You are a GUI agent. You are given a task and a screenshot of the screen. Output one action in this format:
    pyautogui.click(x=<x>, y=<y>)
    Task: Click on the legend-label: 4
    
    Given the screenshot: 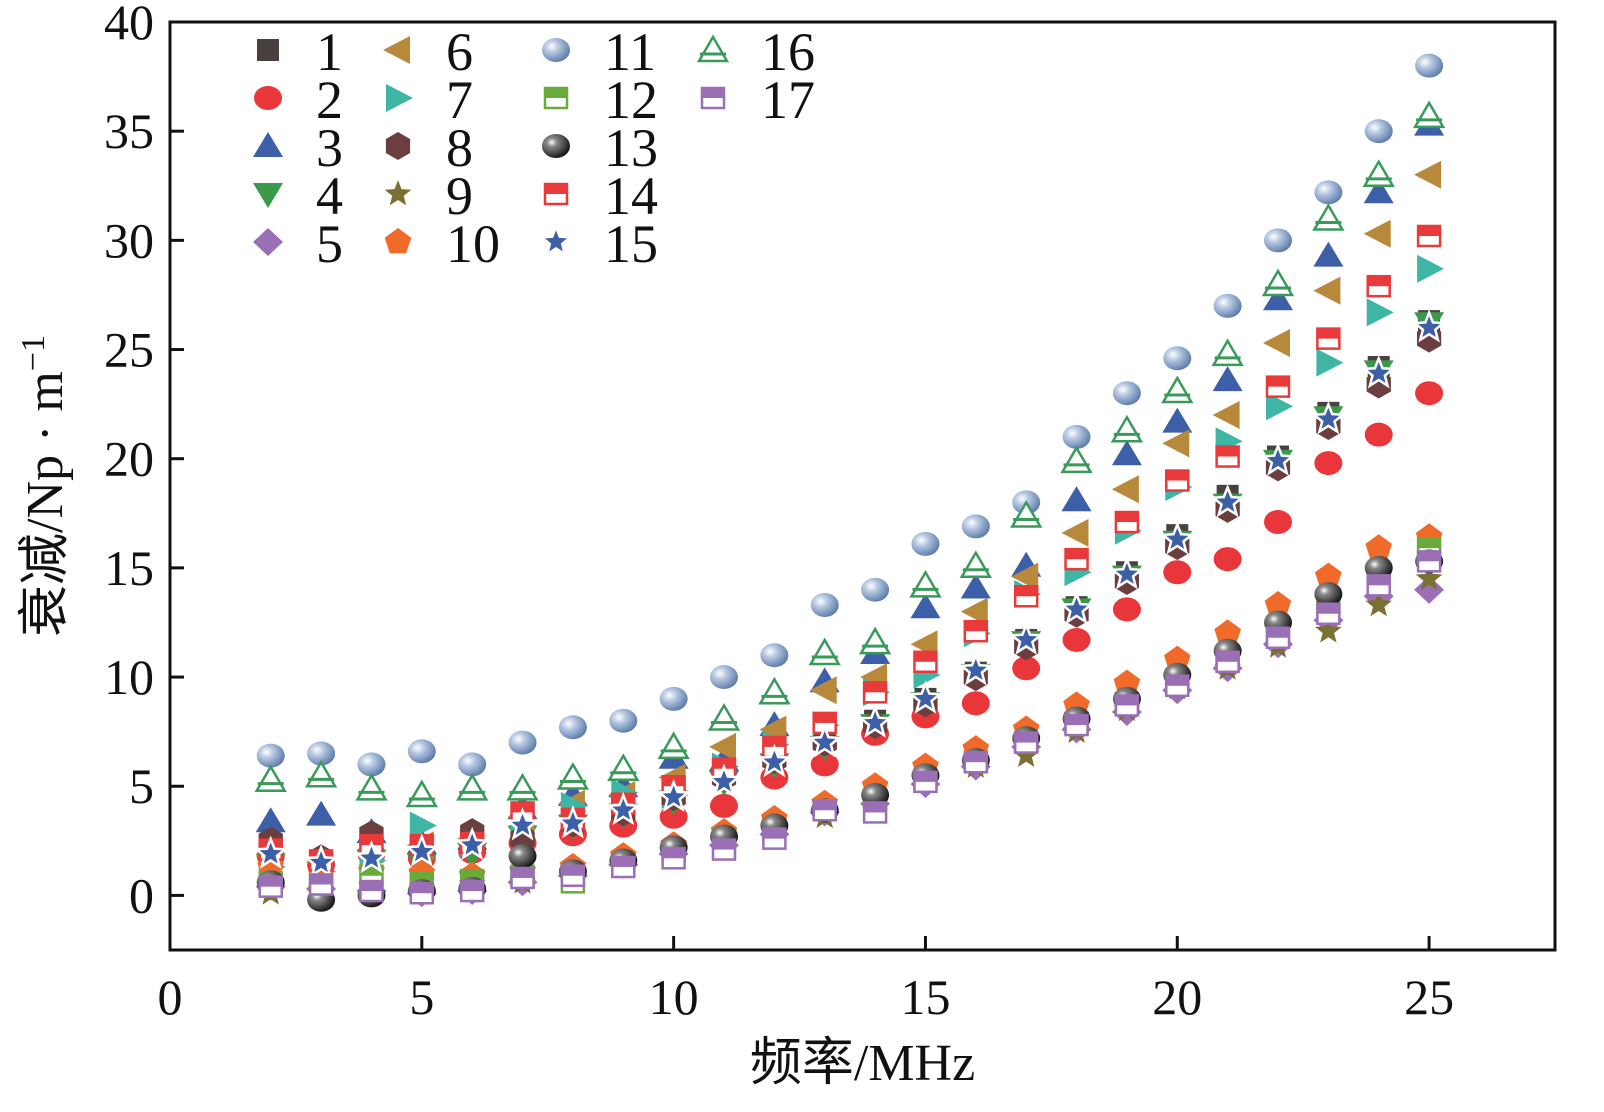 What is the action you would take?
    pyautogui.click(x=329, y=196)
    